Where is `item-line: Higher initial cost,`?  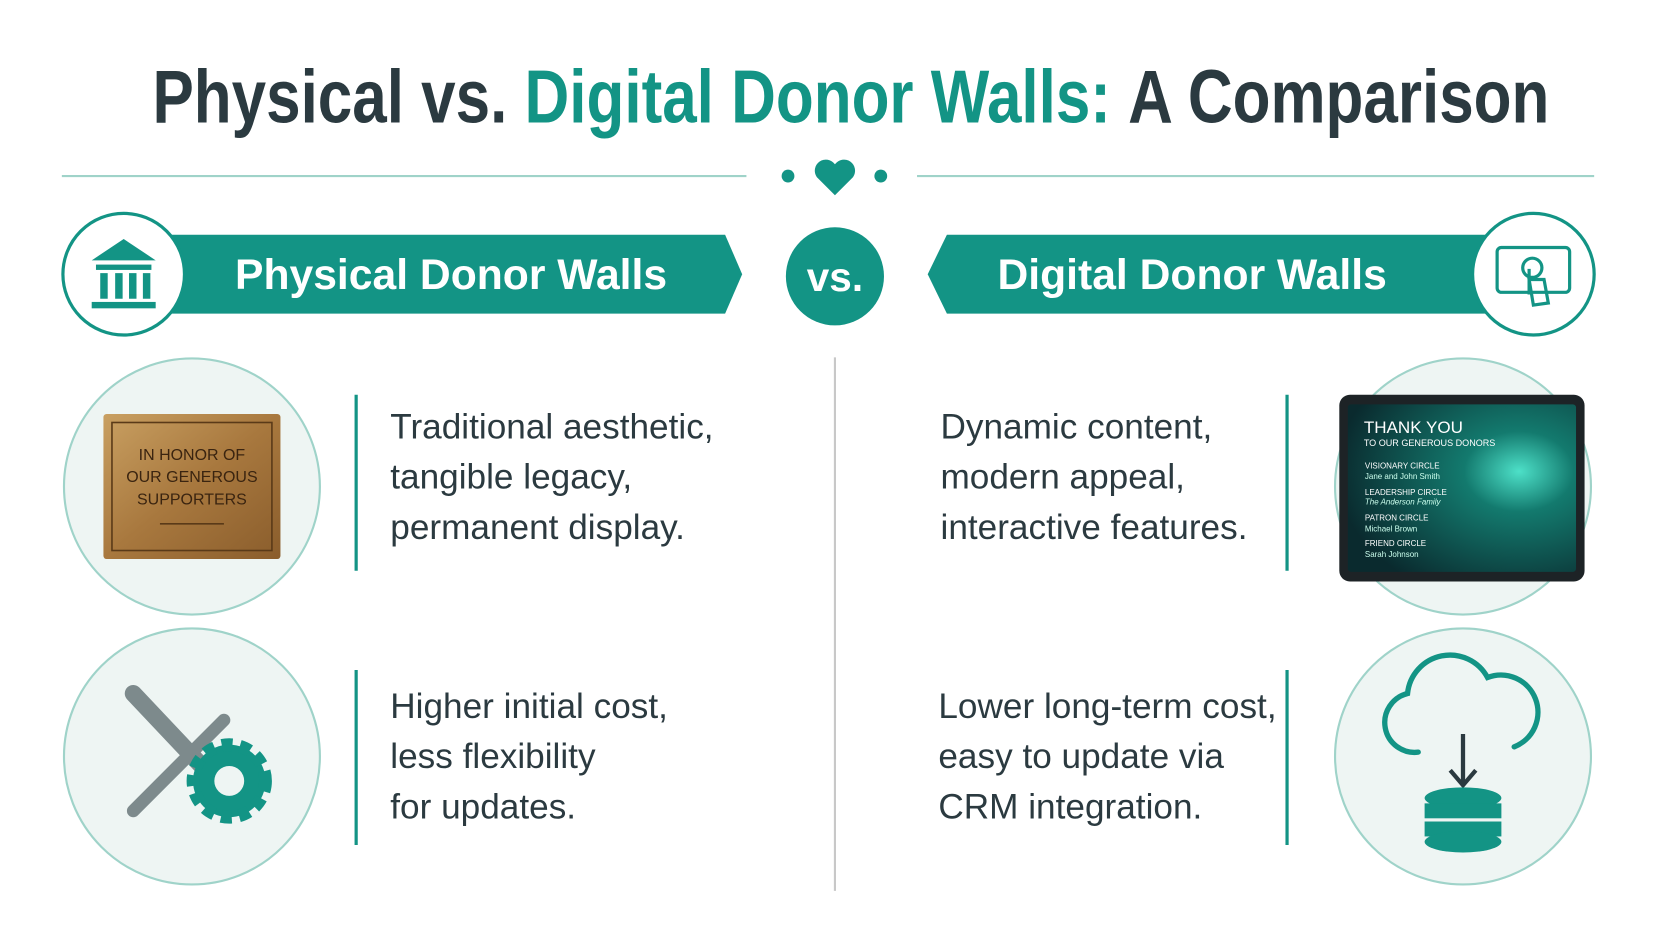
item-line: Higher initial cost, is located at coordinates (529, 706).